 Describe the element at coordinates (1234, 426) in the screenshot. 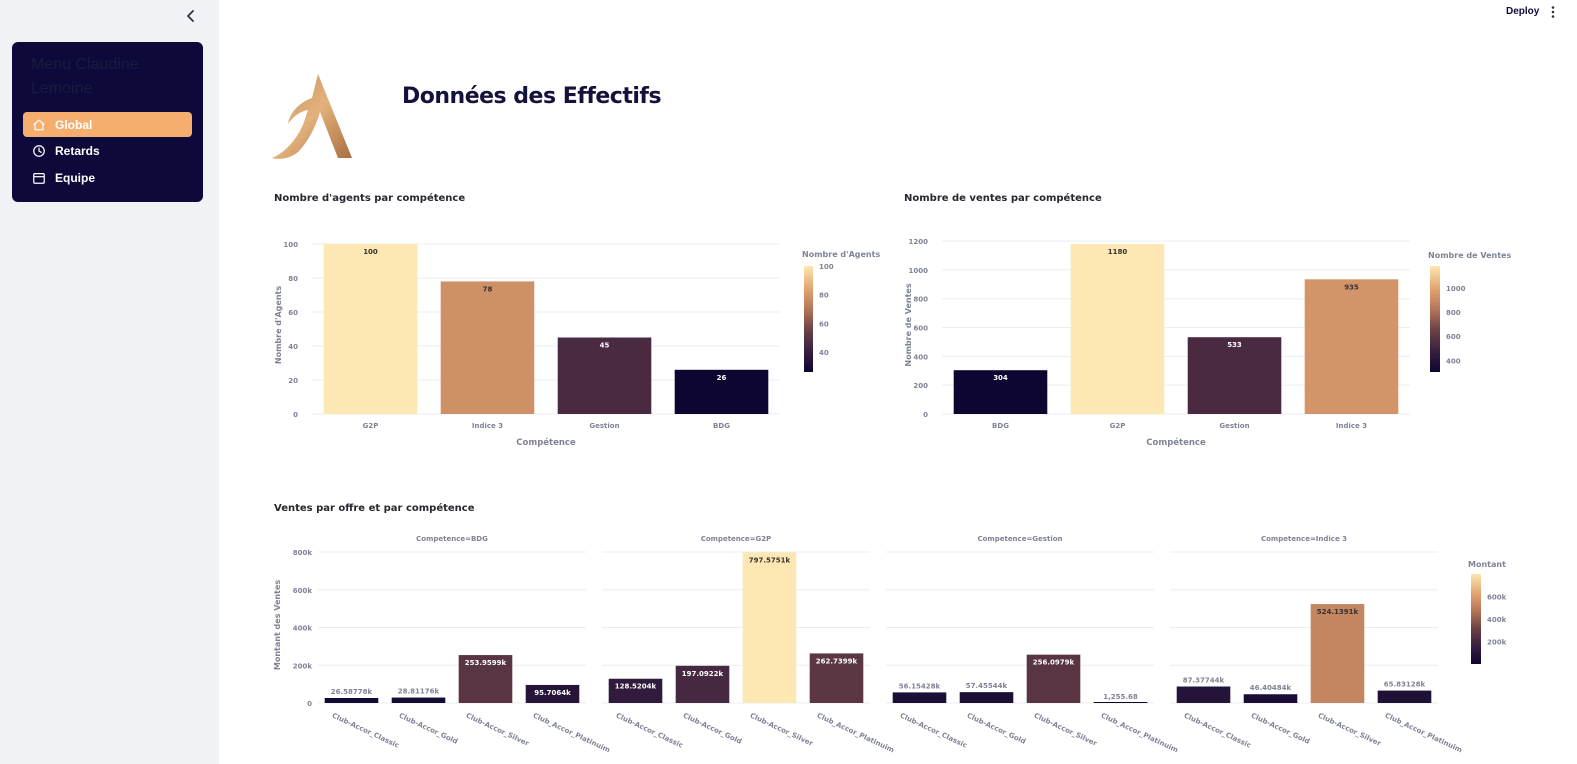

I see `x-tick-label: Gestion` at that location.